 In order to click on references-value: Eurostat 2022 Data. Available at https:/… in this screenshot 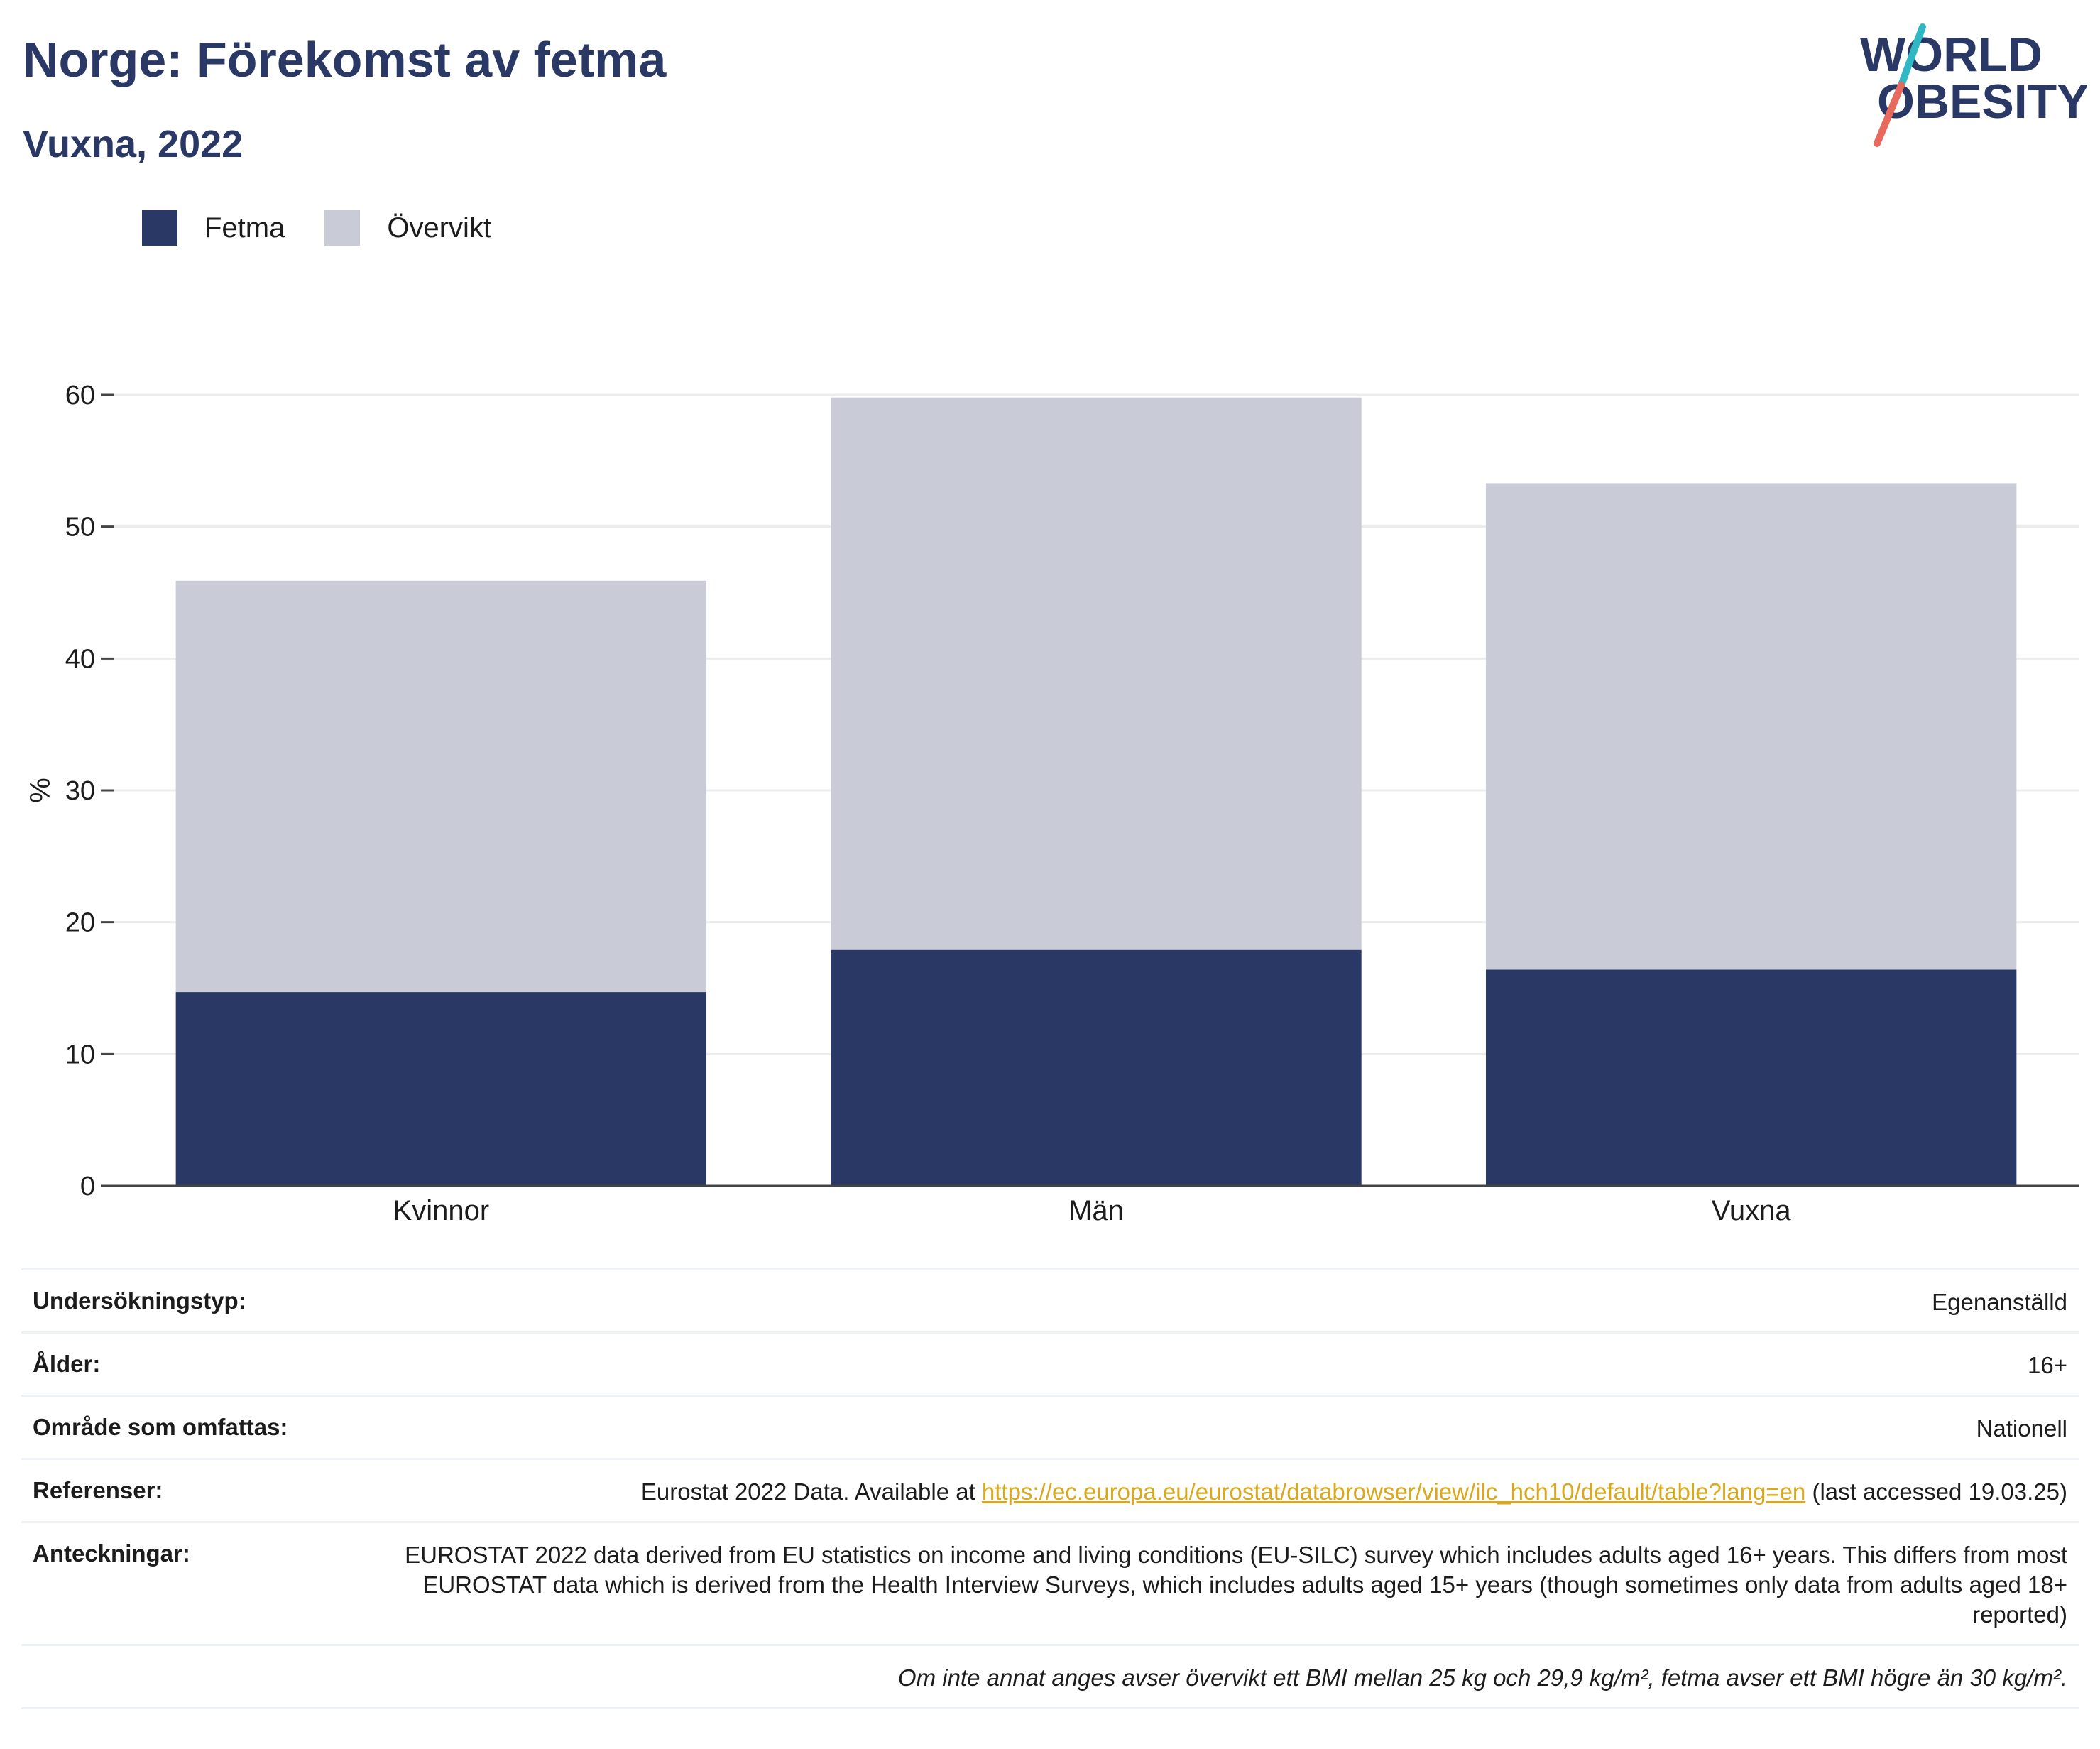, I will do `click(1234, 1492)`.